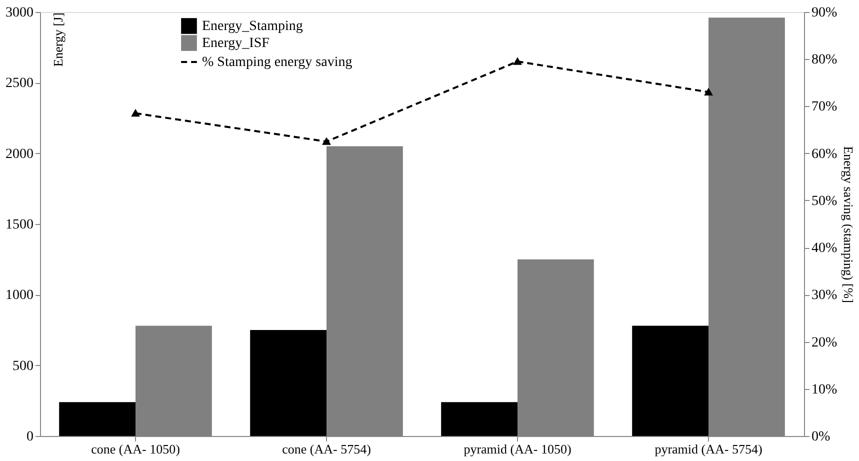  I want to click on y2-tick-label: 80%, so click(825, 60).